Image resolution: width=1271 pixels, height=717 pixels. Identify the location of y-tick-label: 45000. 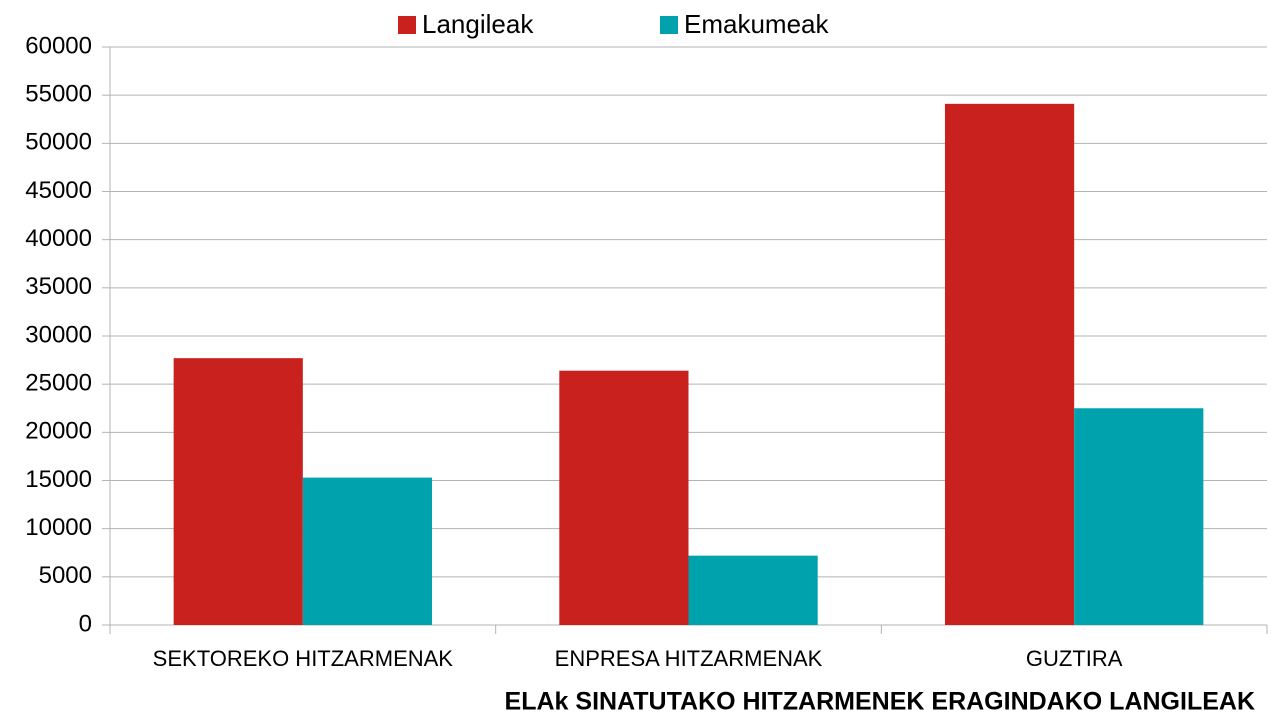
(58, 190).